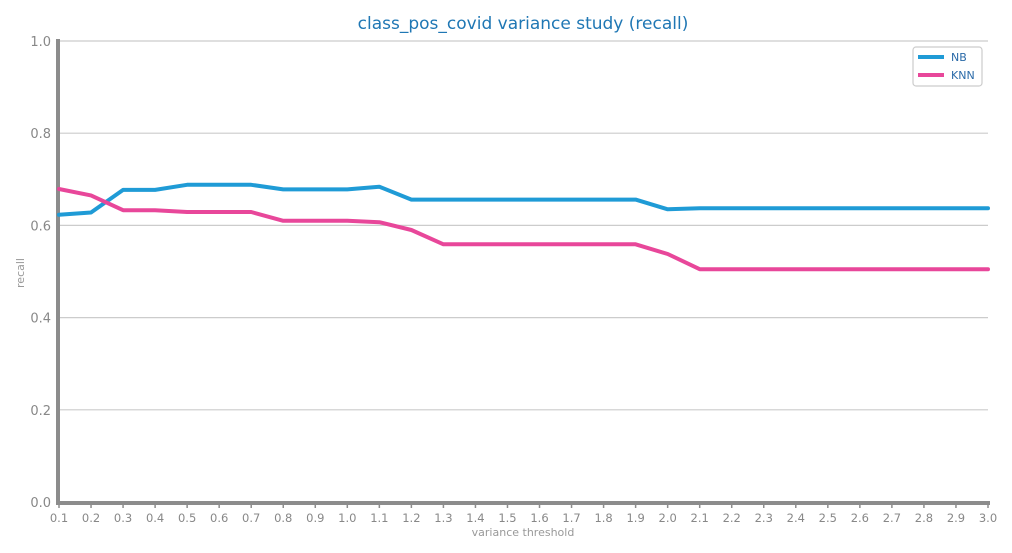  I want to click on x-tick-label: 2.2, so click(732, 518).